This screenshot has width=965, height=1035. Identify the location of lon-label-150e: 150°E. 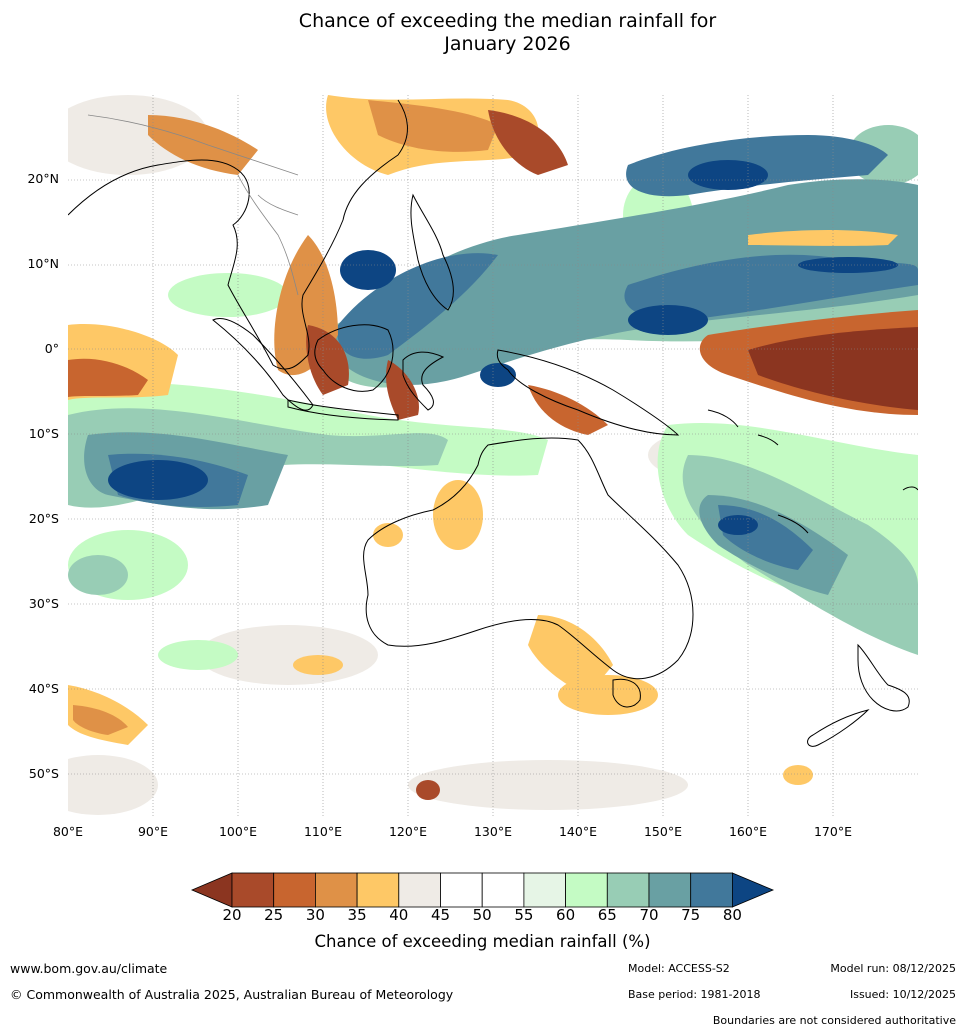
(662, 831).